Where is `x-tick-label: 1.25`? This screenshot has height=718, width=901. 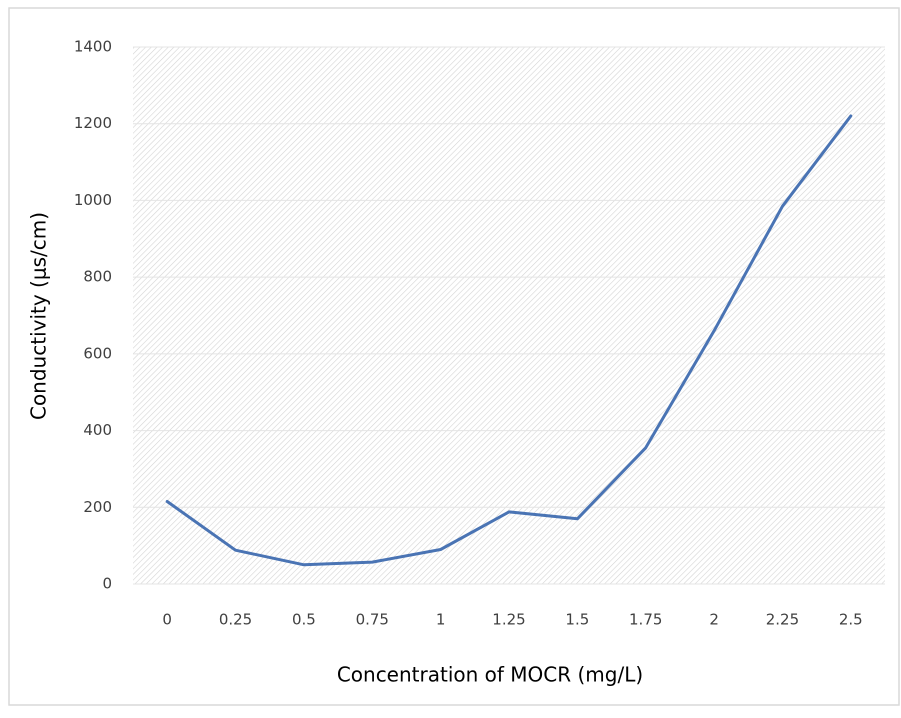 x-tick-label: 1.25 is located at coordinates (508, 620).